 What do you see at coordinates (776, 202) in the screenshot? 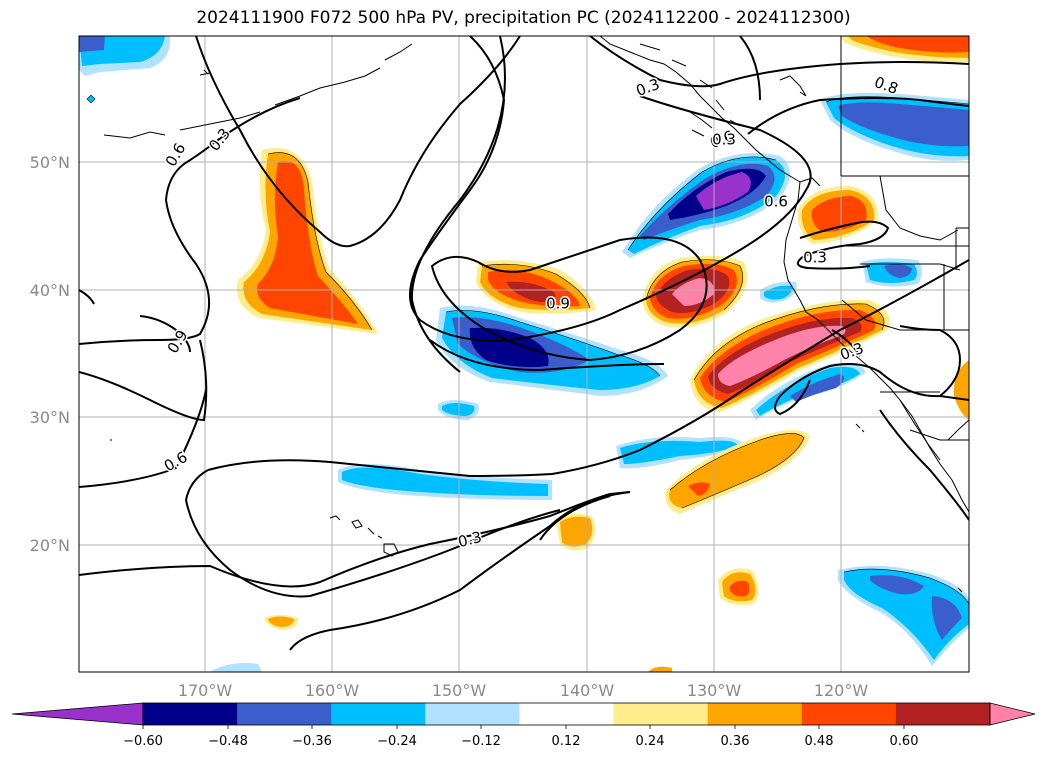
I see `contour-label: 0.6` at bounding box center [776, 202].